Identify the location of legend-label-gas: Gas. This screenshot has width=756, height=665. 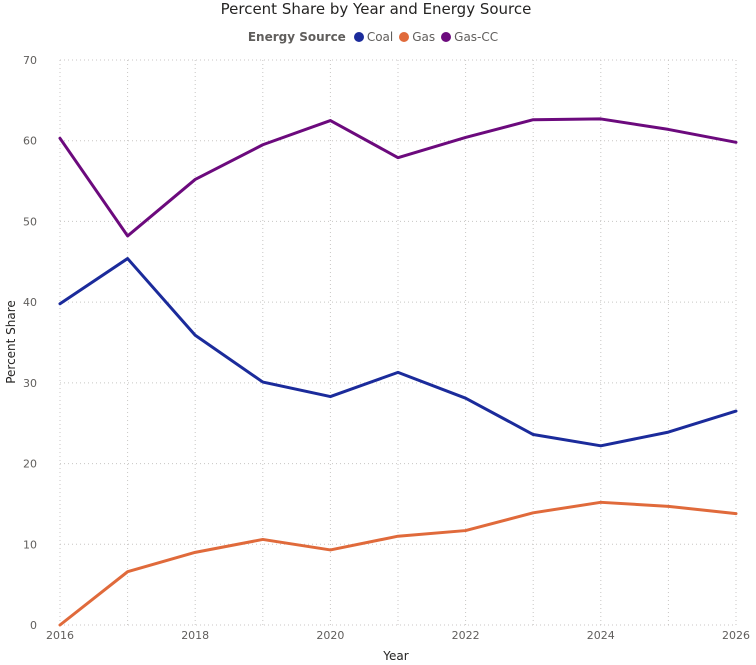
(424, 37).